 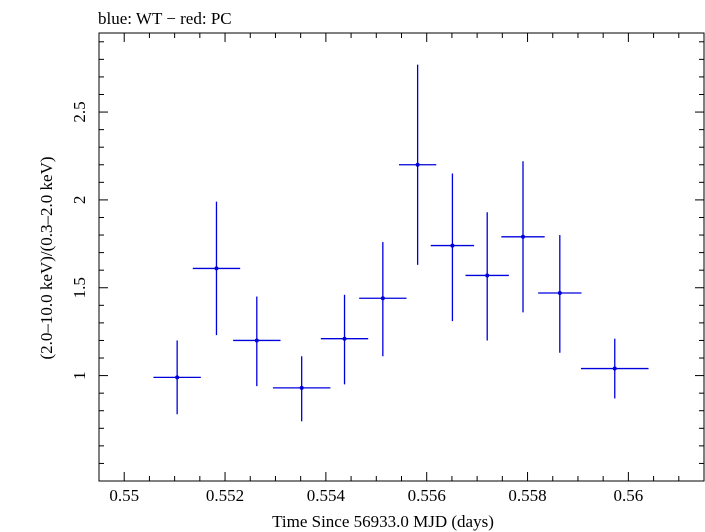 I want to click on chart-title: blue: WT − red: PC, so click(x=165, y=18).